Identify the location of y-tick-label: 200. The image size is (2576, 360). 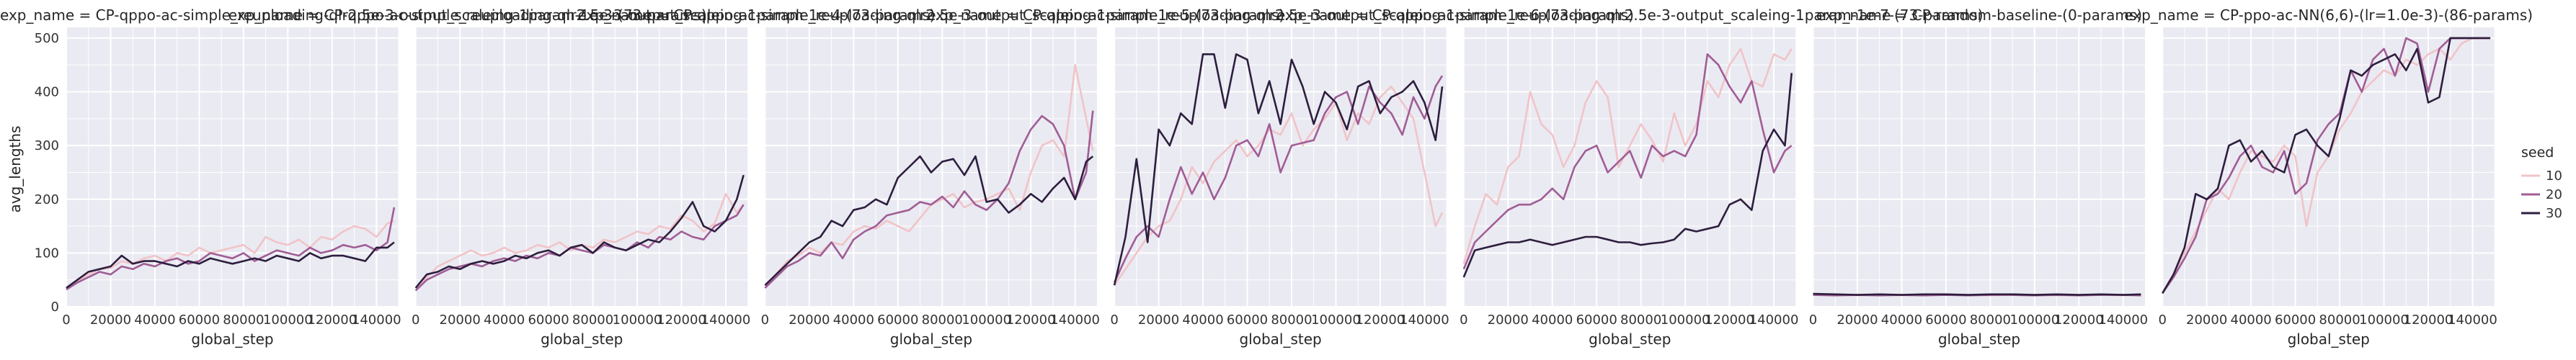
(47, 199).